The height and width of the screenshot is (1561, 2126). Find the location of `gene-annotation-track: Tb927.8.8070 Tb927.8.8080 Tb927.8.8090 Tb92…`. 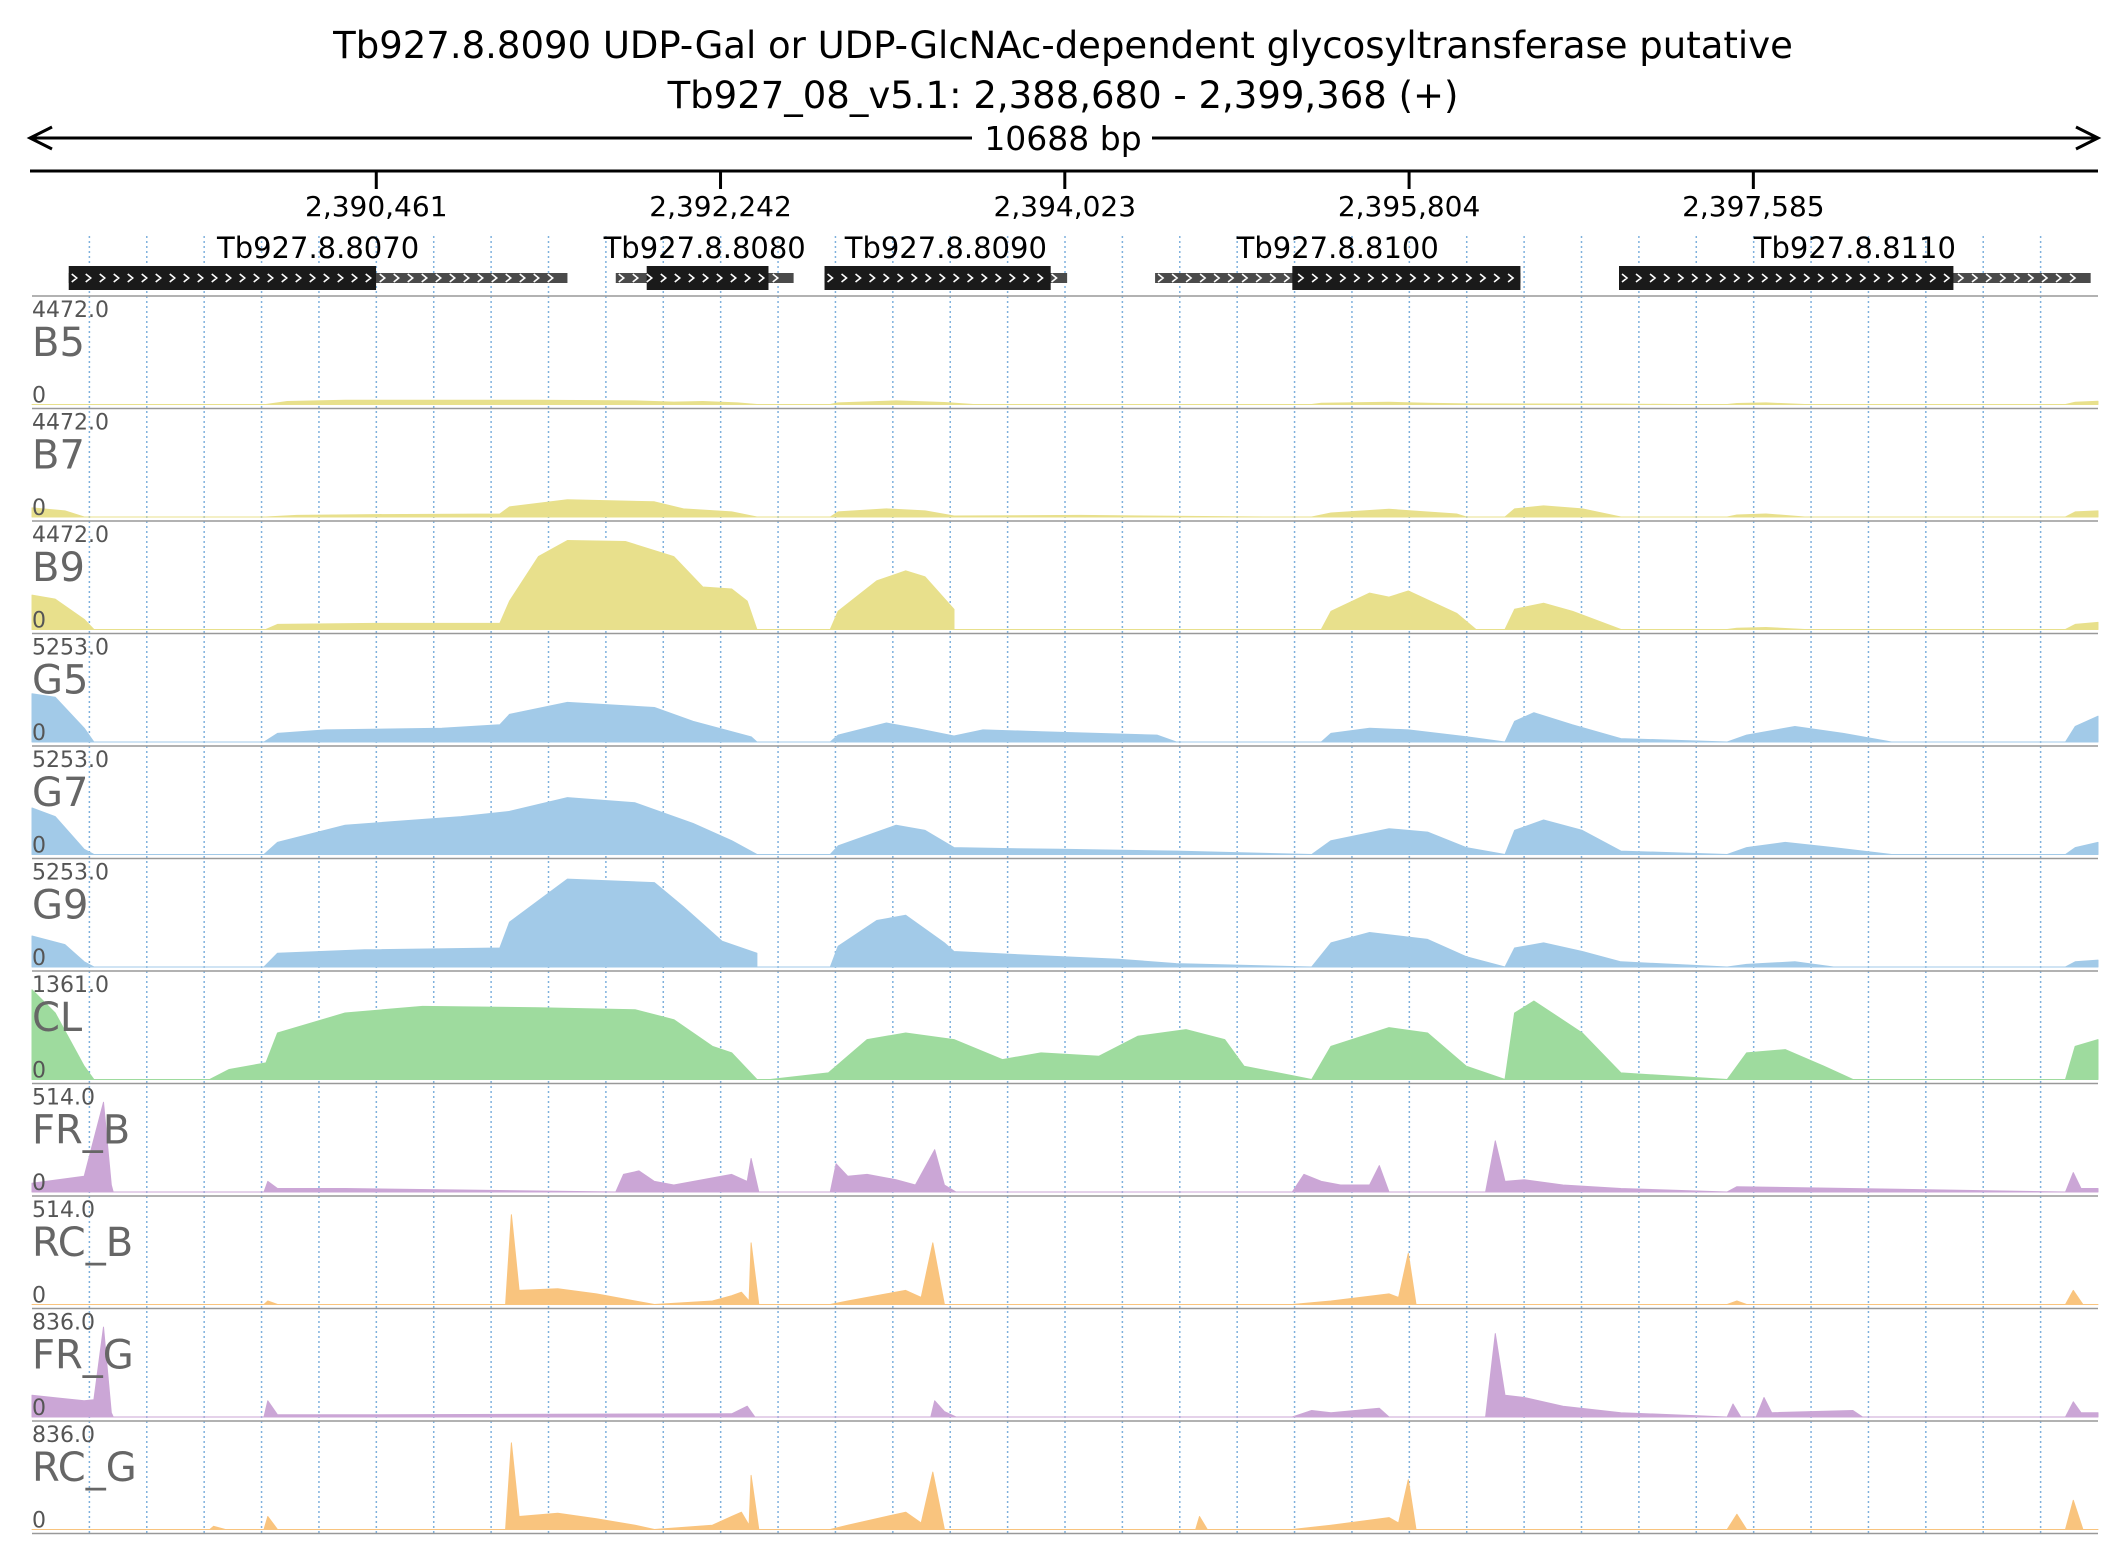

gene-annotation-track: Tb927.8.8070 Tb927.8.8080 Tb927.8.8090 Tb92… is located at coordinates (1079, 260).